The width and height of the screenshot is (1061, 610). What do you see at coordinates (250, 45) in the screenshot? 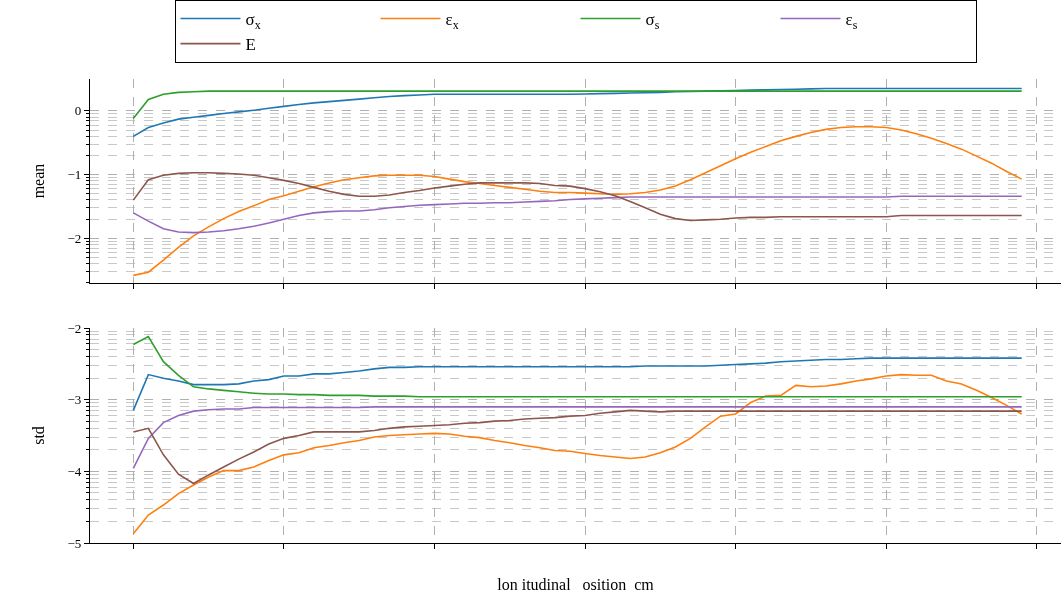
I see `legend-label: E` at bounding box center [250, 45].